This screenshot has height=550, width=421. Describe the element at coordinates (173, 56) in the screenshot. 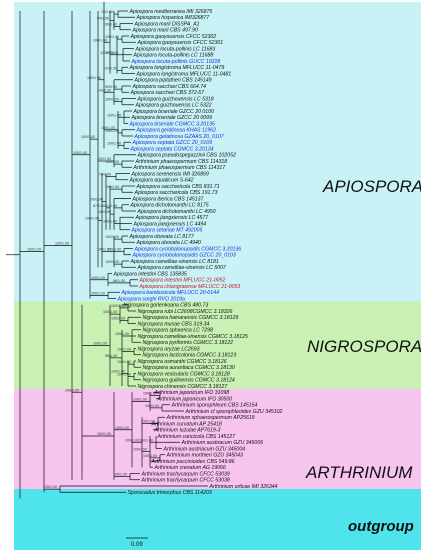

I see `taxon-label: Apiospora locuta-pollinis LC 11688` at that location.